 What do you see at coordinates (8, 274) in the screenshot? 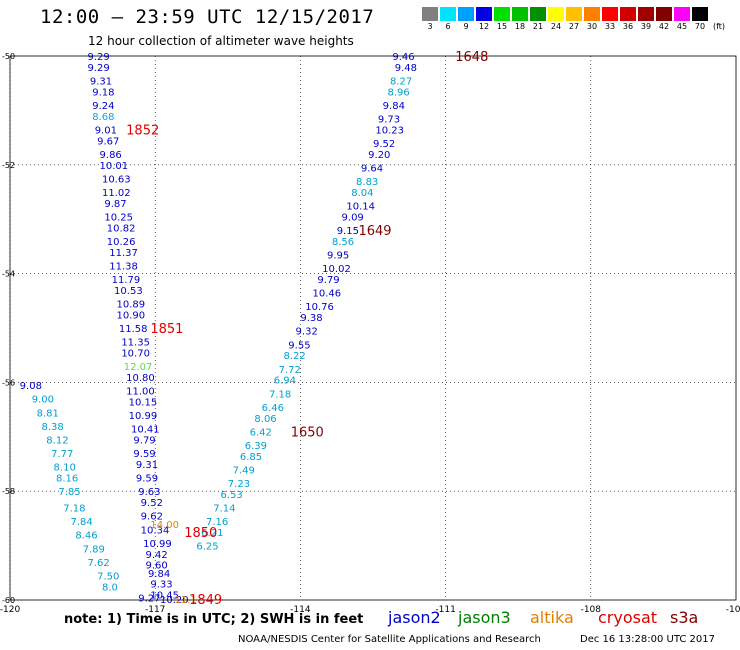
I see `y-tick-label: -54` at bounding box center [8, 274].